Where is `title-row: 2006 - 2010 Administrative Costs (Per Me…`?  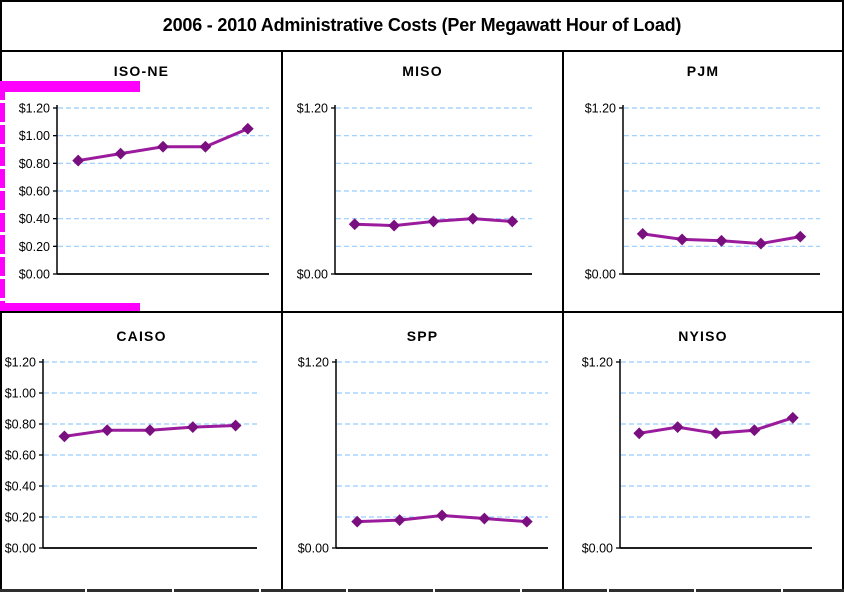 title-row: 2006 - 2010 Administrative Costs (Per Me… is located at coordinates (422, 25).